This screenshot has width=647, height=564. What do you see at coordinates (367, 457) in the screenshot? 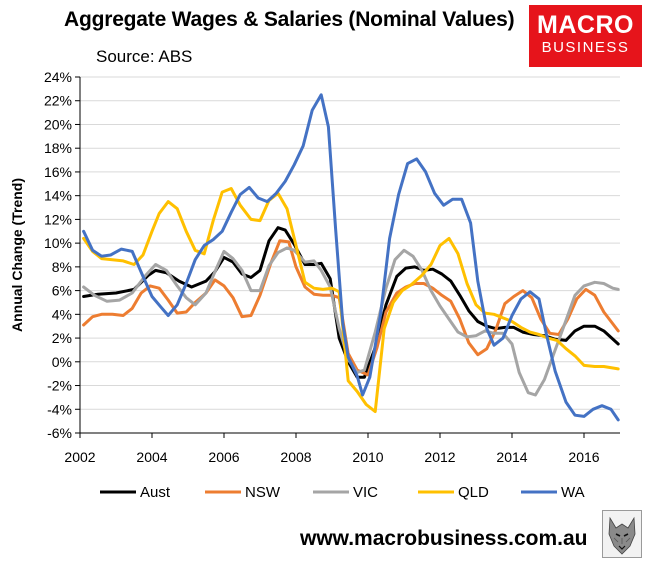
I see `x-tick-label: 2010` at bounding box center [367, 457].